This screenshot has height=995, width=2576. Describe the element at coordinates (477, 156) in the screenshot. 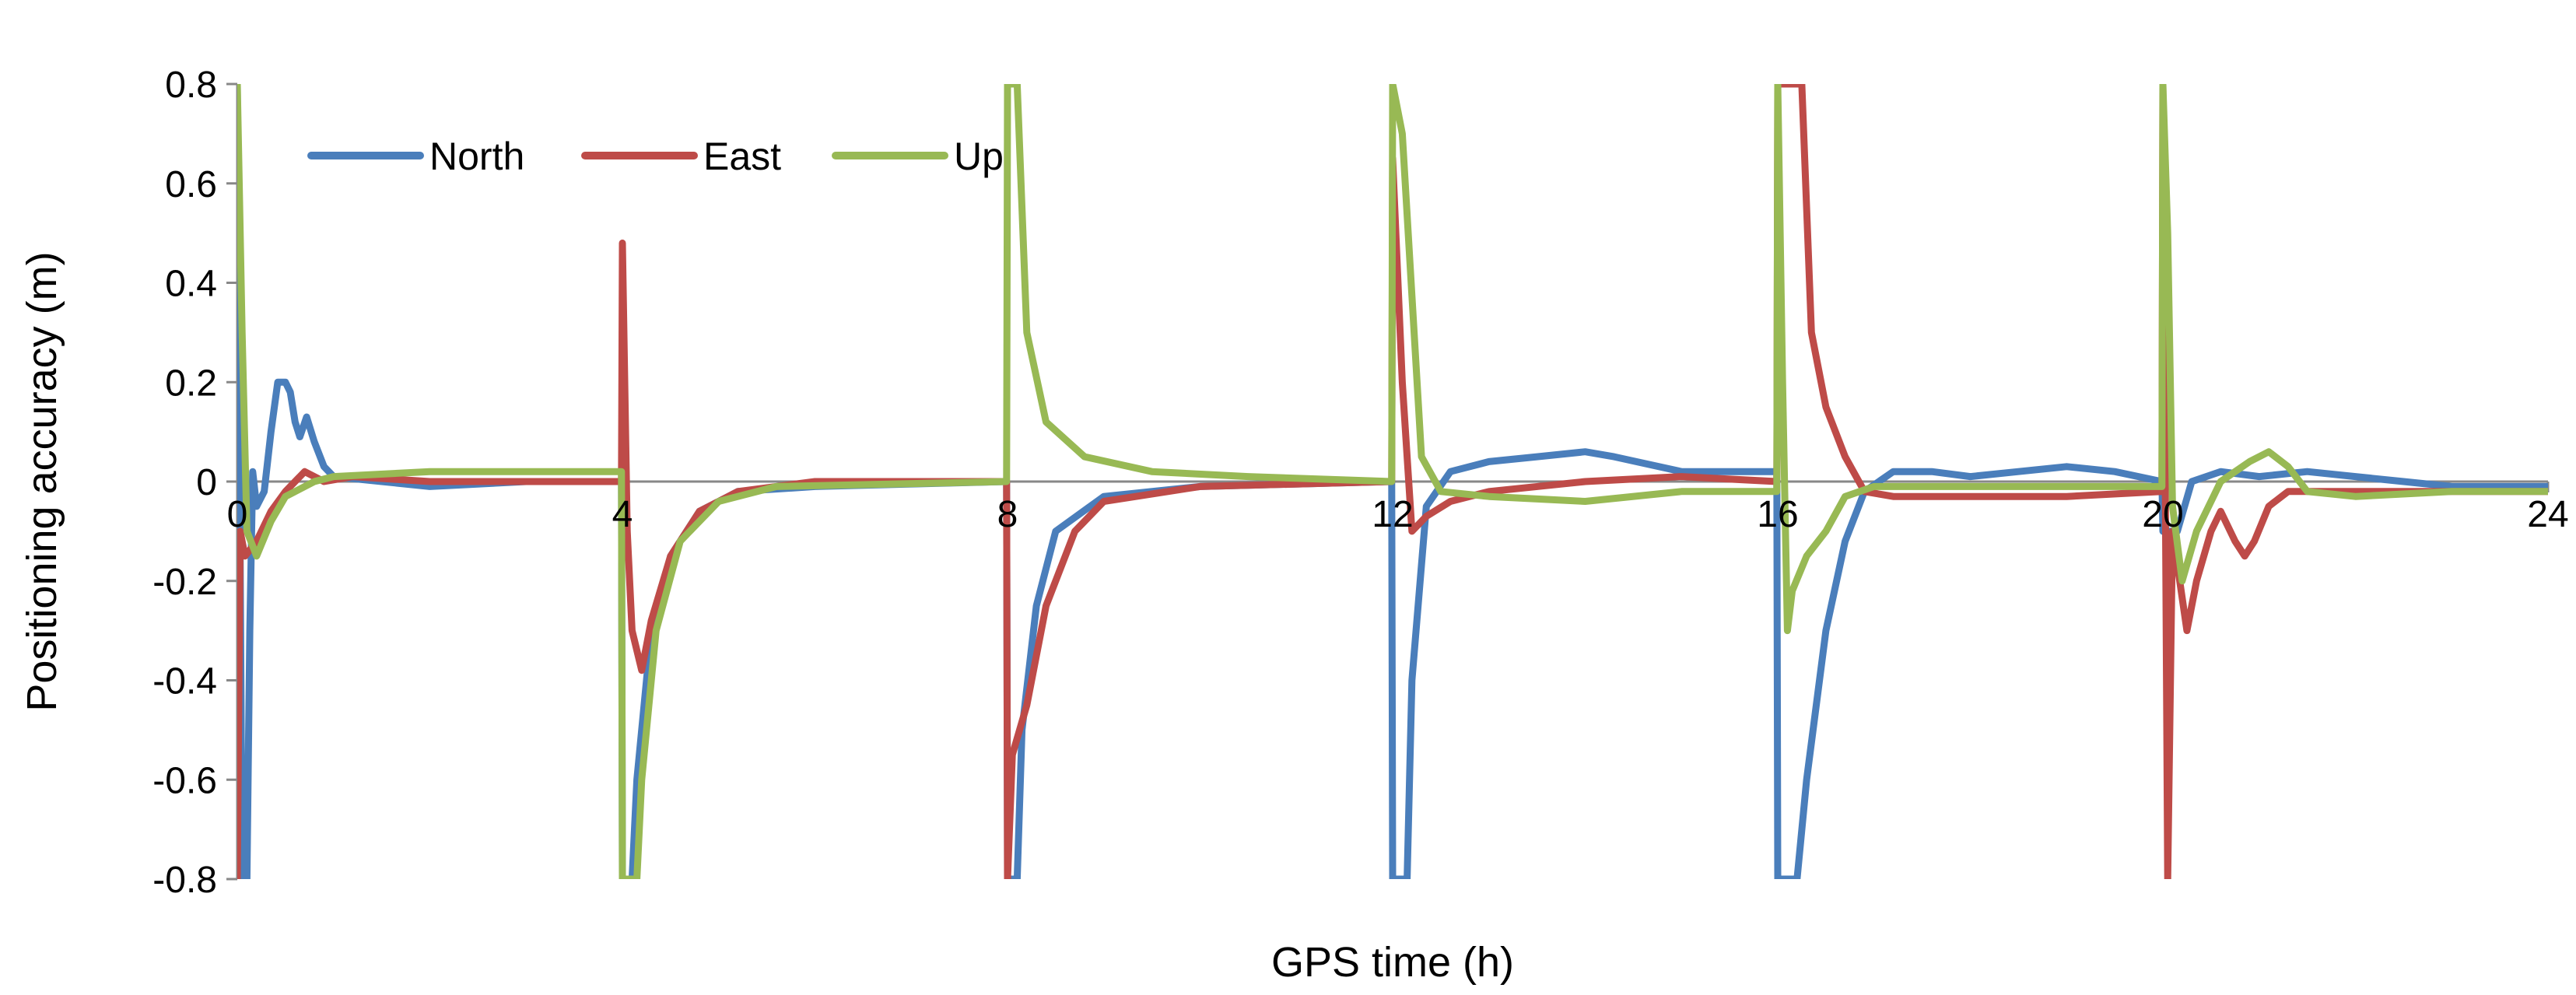

I see `legend-label-north: North` at that location.